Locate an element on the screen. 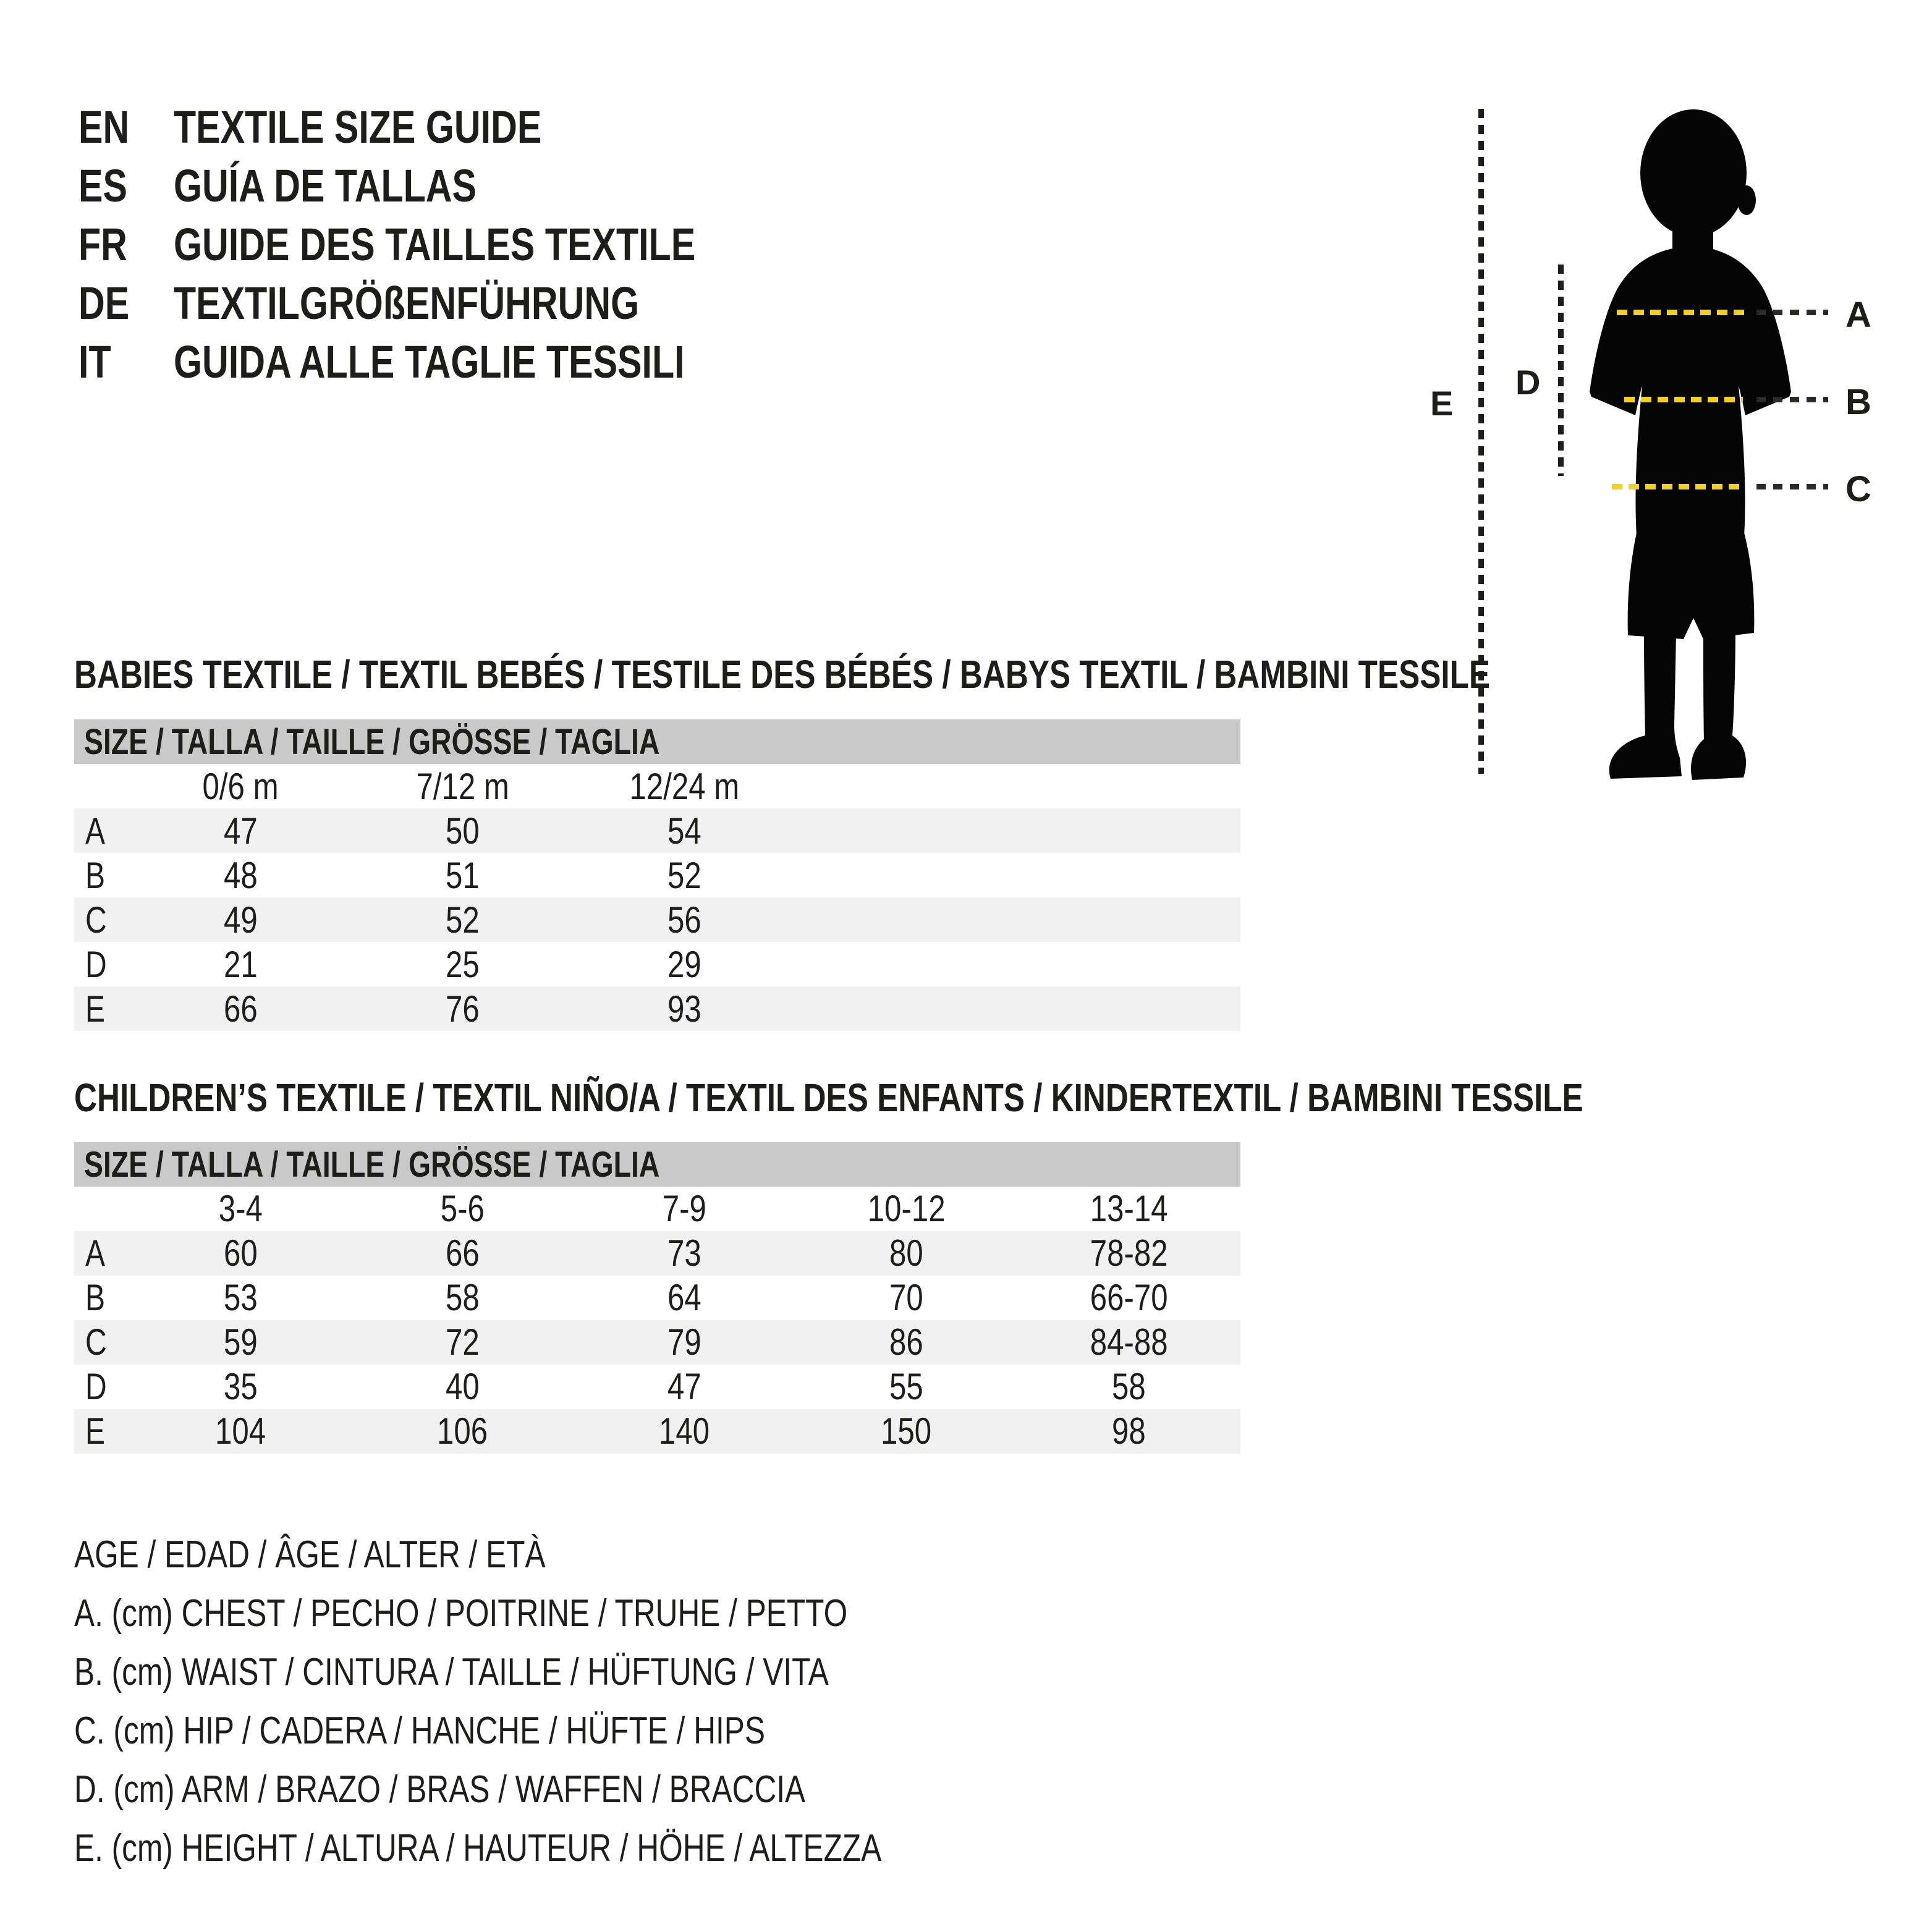 This screenshot has height=1932, width=1932. language-title: GUIDE DES TAILLES TEXTILE is located at coordinates (435, 244).